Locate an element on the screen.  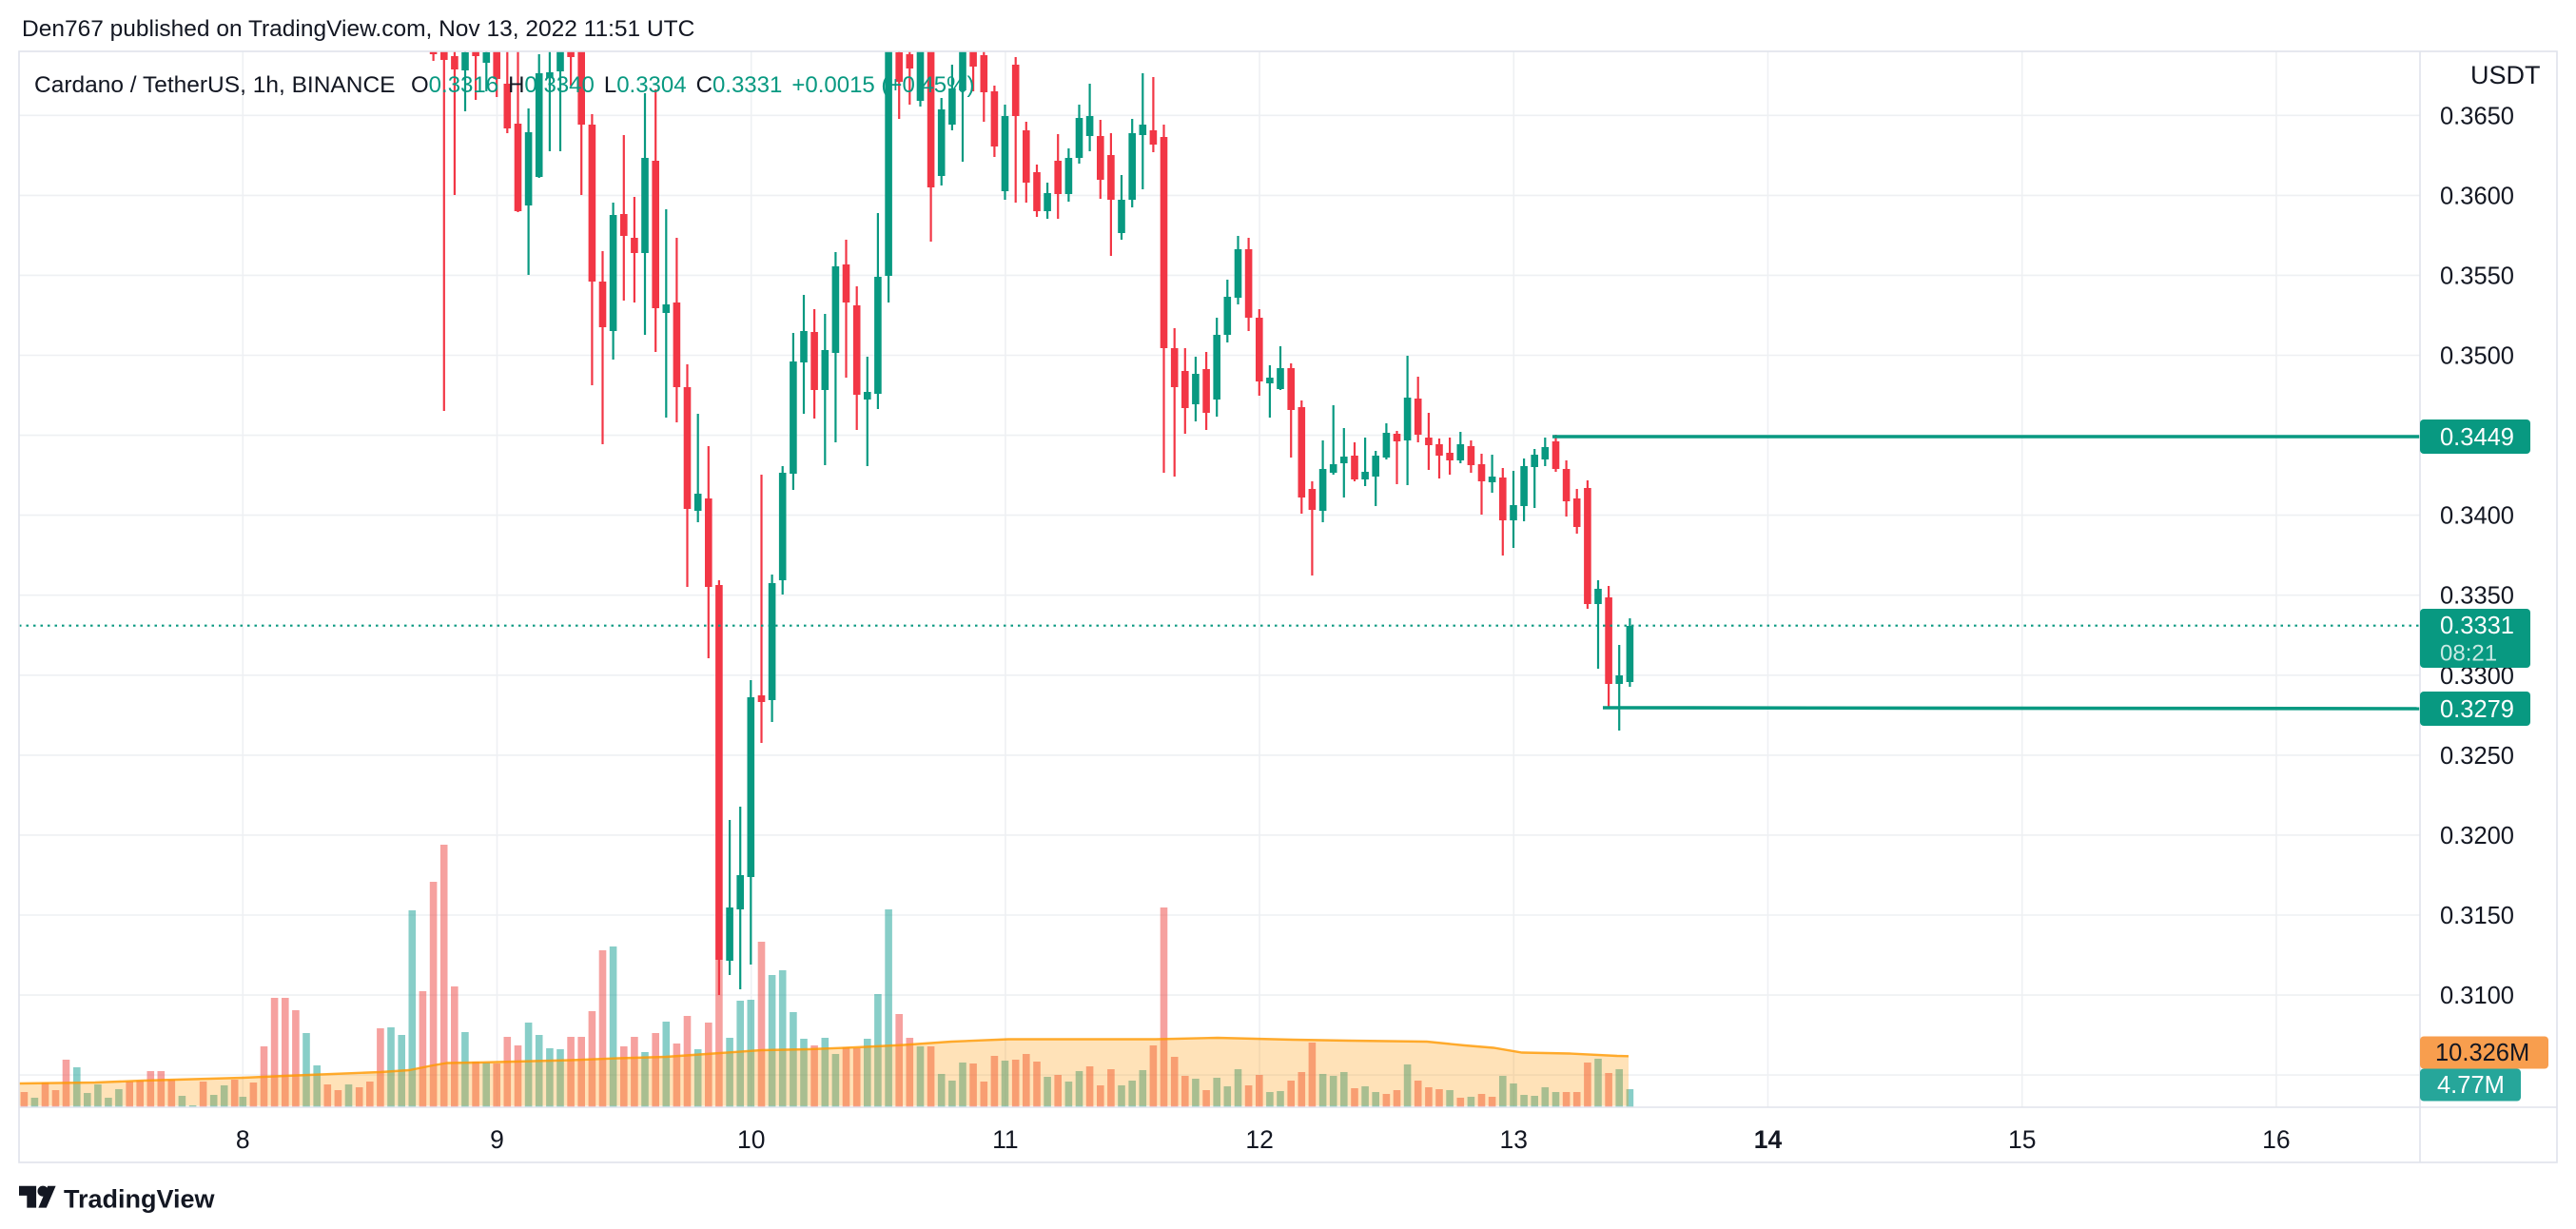
svg-text:Cardano / TetherUS, 1h, BINANC: Cardano / TetherUS, 1h, BINANCE is located at coordinates (215, 85).